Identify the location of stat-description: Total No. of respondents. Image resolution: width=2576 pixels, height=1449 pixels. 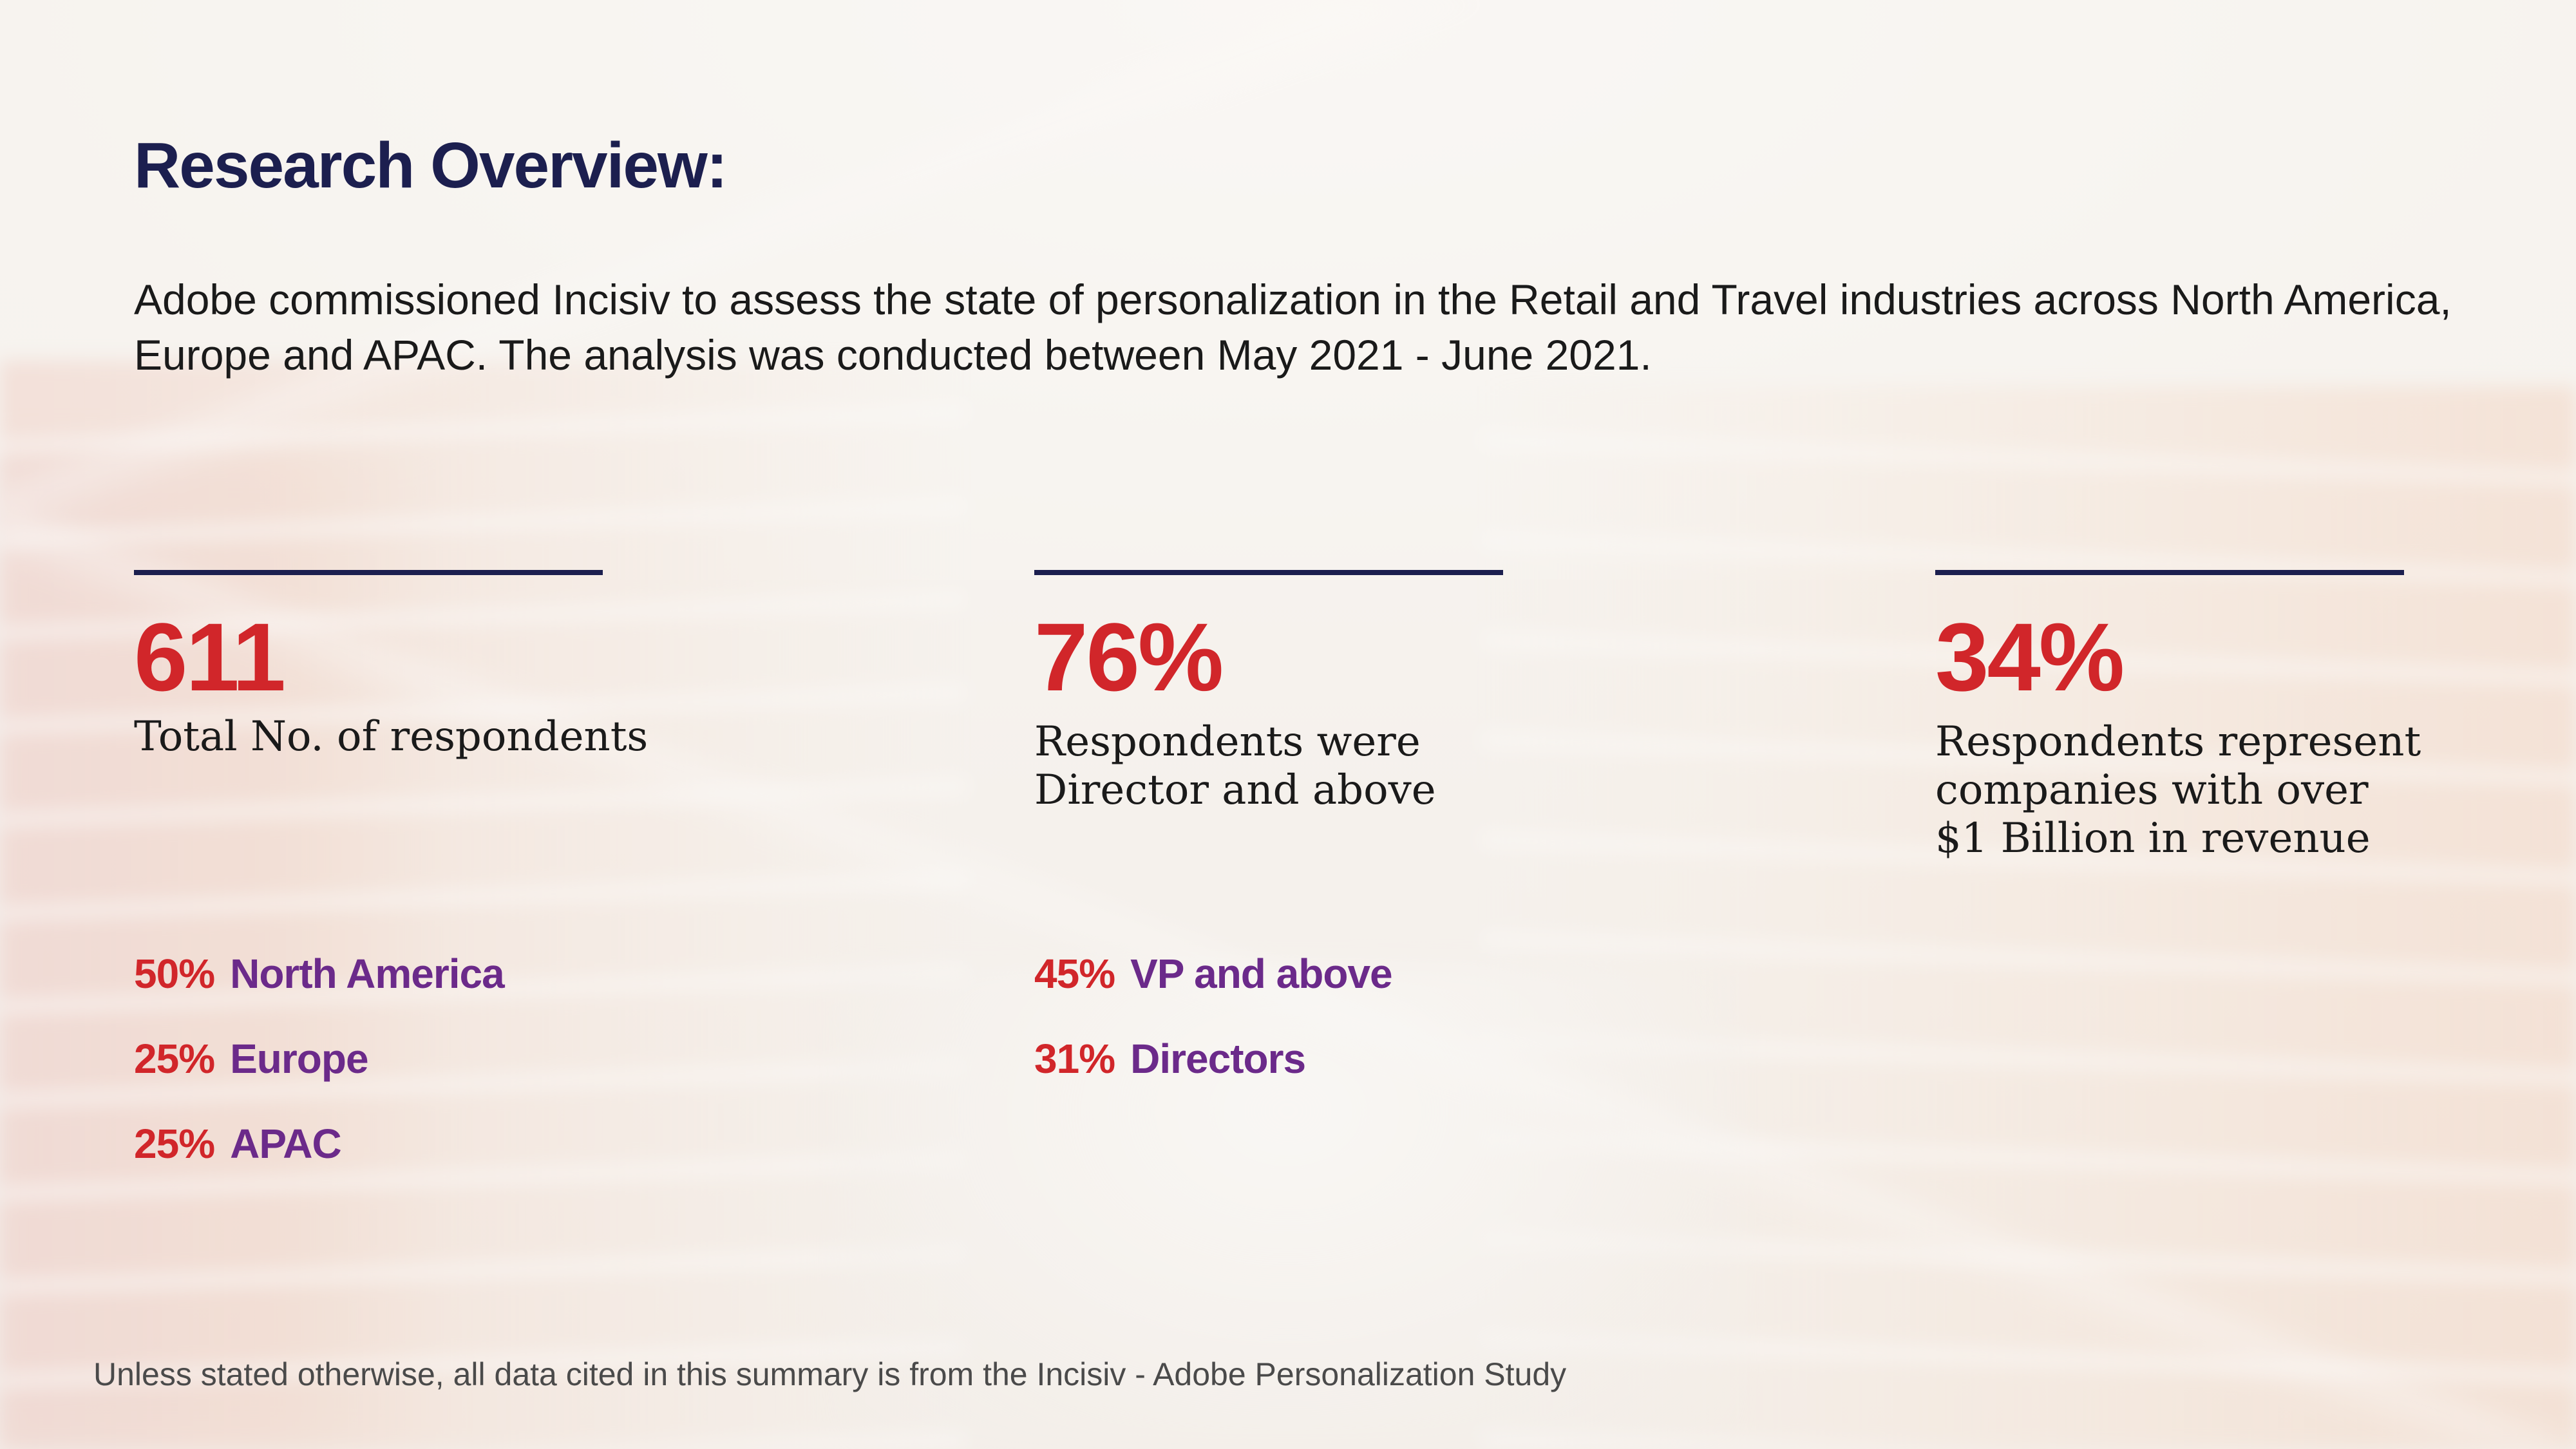
(391, 737).